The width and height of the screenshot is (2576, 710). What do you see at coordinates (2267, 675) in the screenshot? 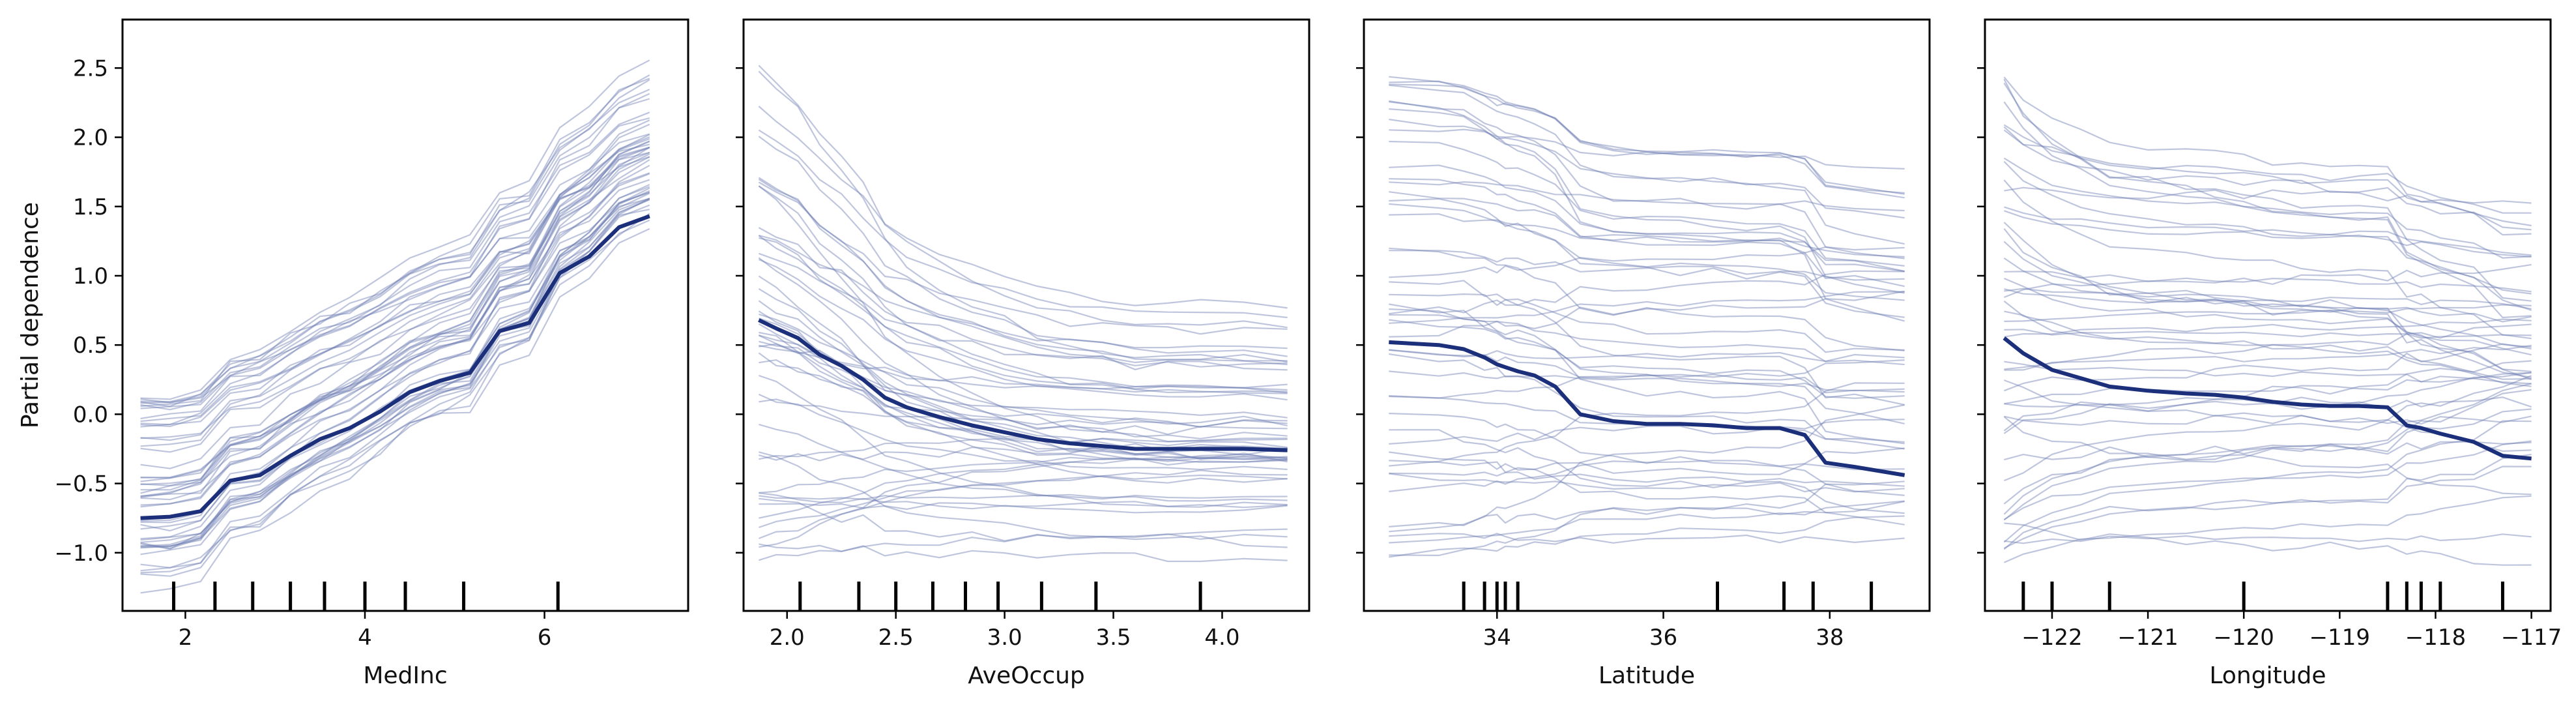
I see `x-axis-label: Longitude` at bounding box center [2267, 675].